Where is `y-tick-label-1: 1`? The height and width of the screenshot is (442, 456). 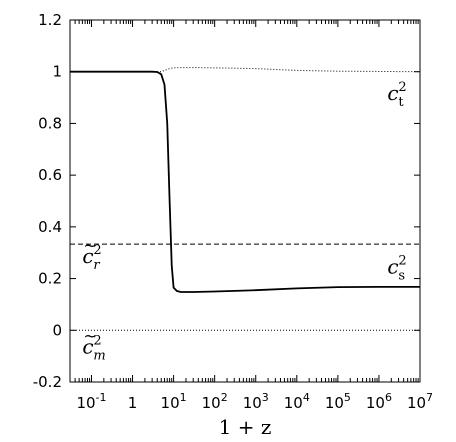
y-tick-label-1: 1 is located at coordinates (57, 72).